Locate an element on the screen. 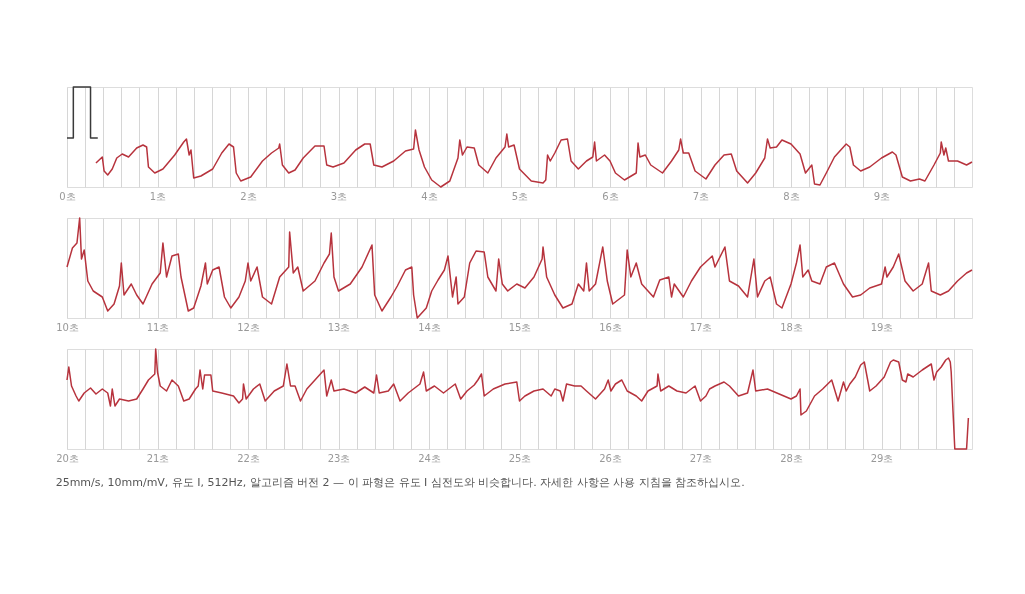 The image size is (1025, 594). text: 25mm/s, 10mm/mV, 유도 I, 512Hz, 알고리즘 버전 2 — 이 파형은 유도 I 심전도와 비슷합니다. 자세한 사항은 사용 지침을 참조하십시오. is located at coordinates (400, 482).